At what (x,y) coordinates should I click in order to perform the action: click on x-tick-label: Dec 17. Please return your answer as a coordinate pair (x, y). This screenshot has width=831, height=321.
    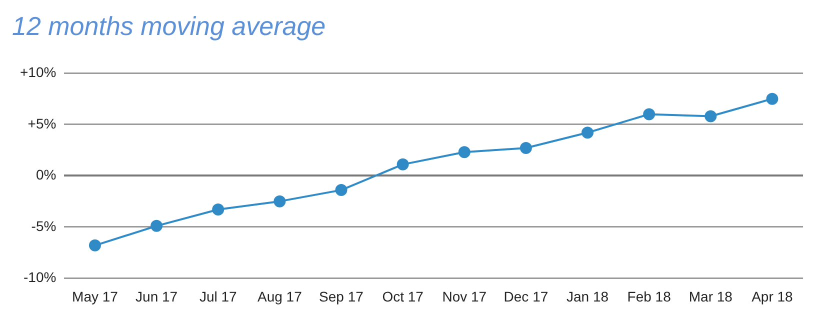
    Looking at the image, I should click on (526, 296).